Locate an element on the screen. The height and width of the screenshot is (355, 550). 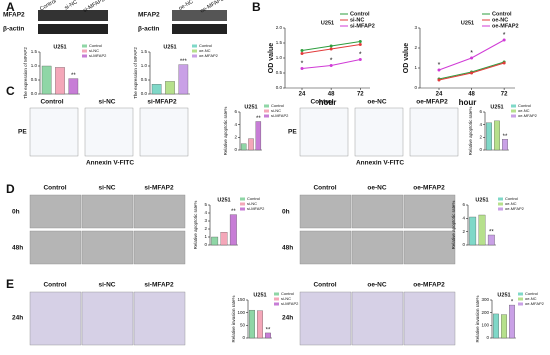
x-axis-label: hour is located at coordinates (468, 102).